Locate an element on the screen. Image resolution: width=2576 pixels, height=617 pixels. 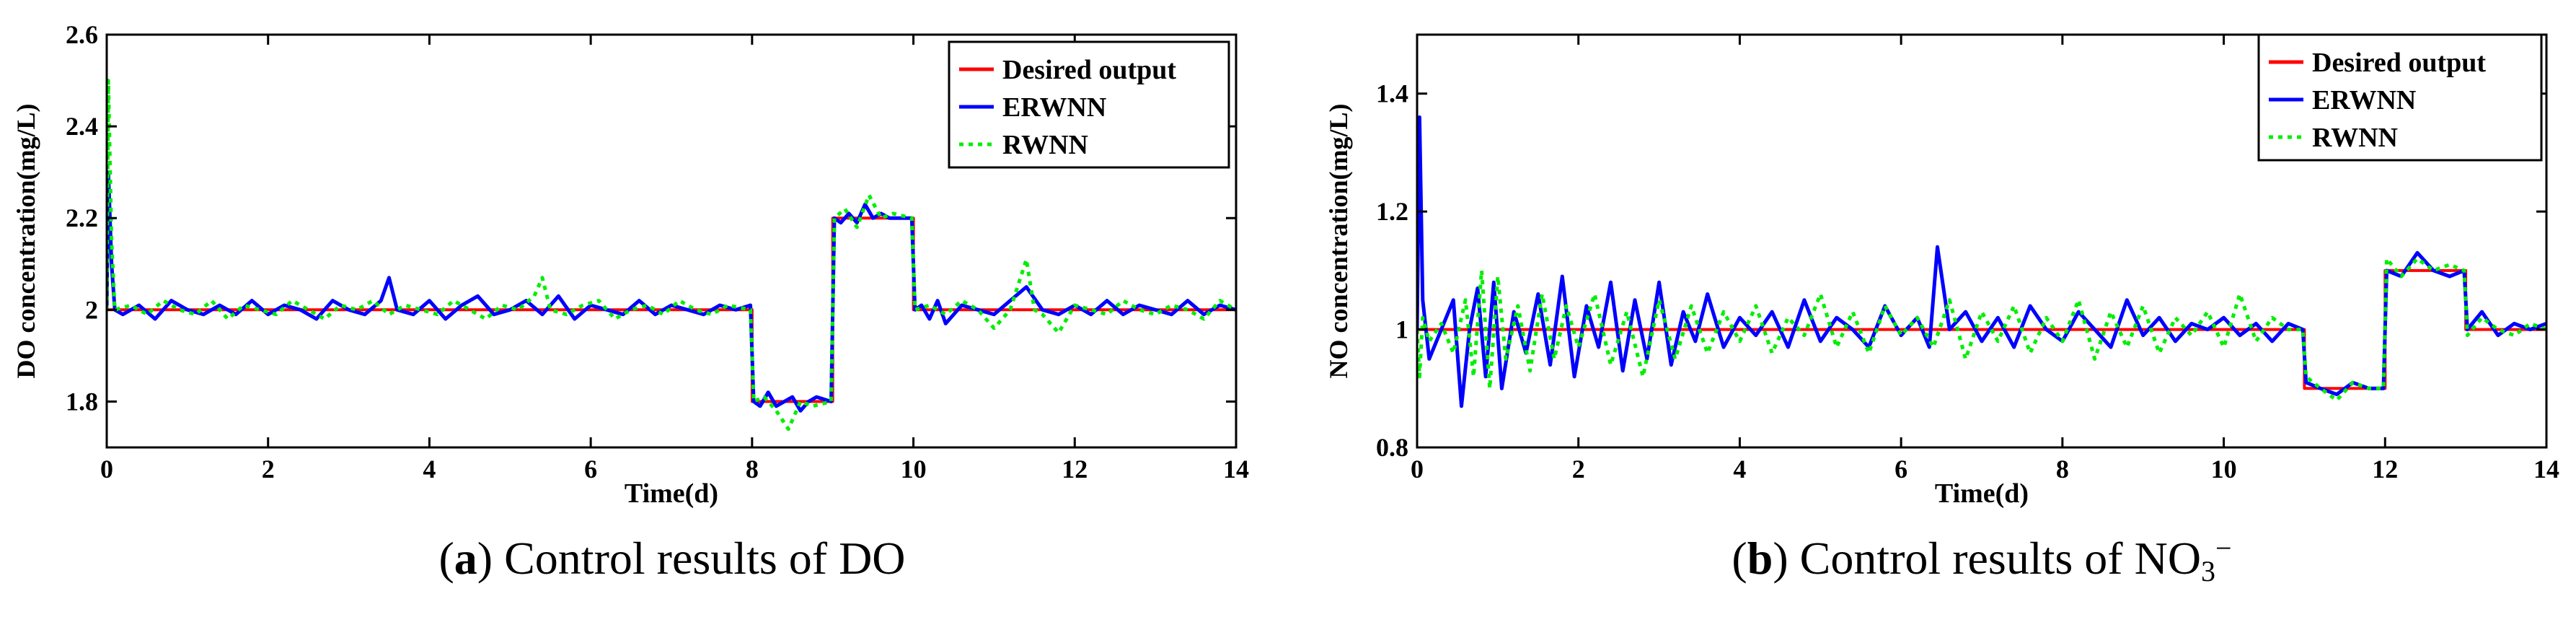
chart-a-legend-box is located at coordinates (1089, 104).